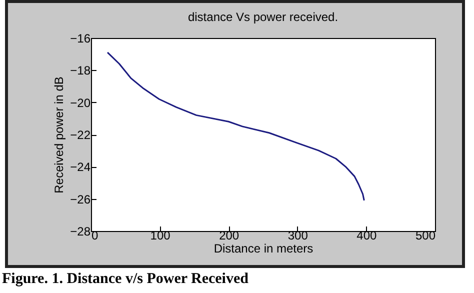 This screenshot has width=474, height=293. I want to click on x-axis-title: Distance in meters, so click(264, 249).